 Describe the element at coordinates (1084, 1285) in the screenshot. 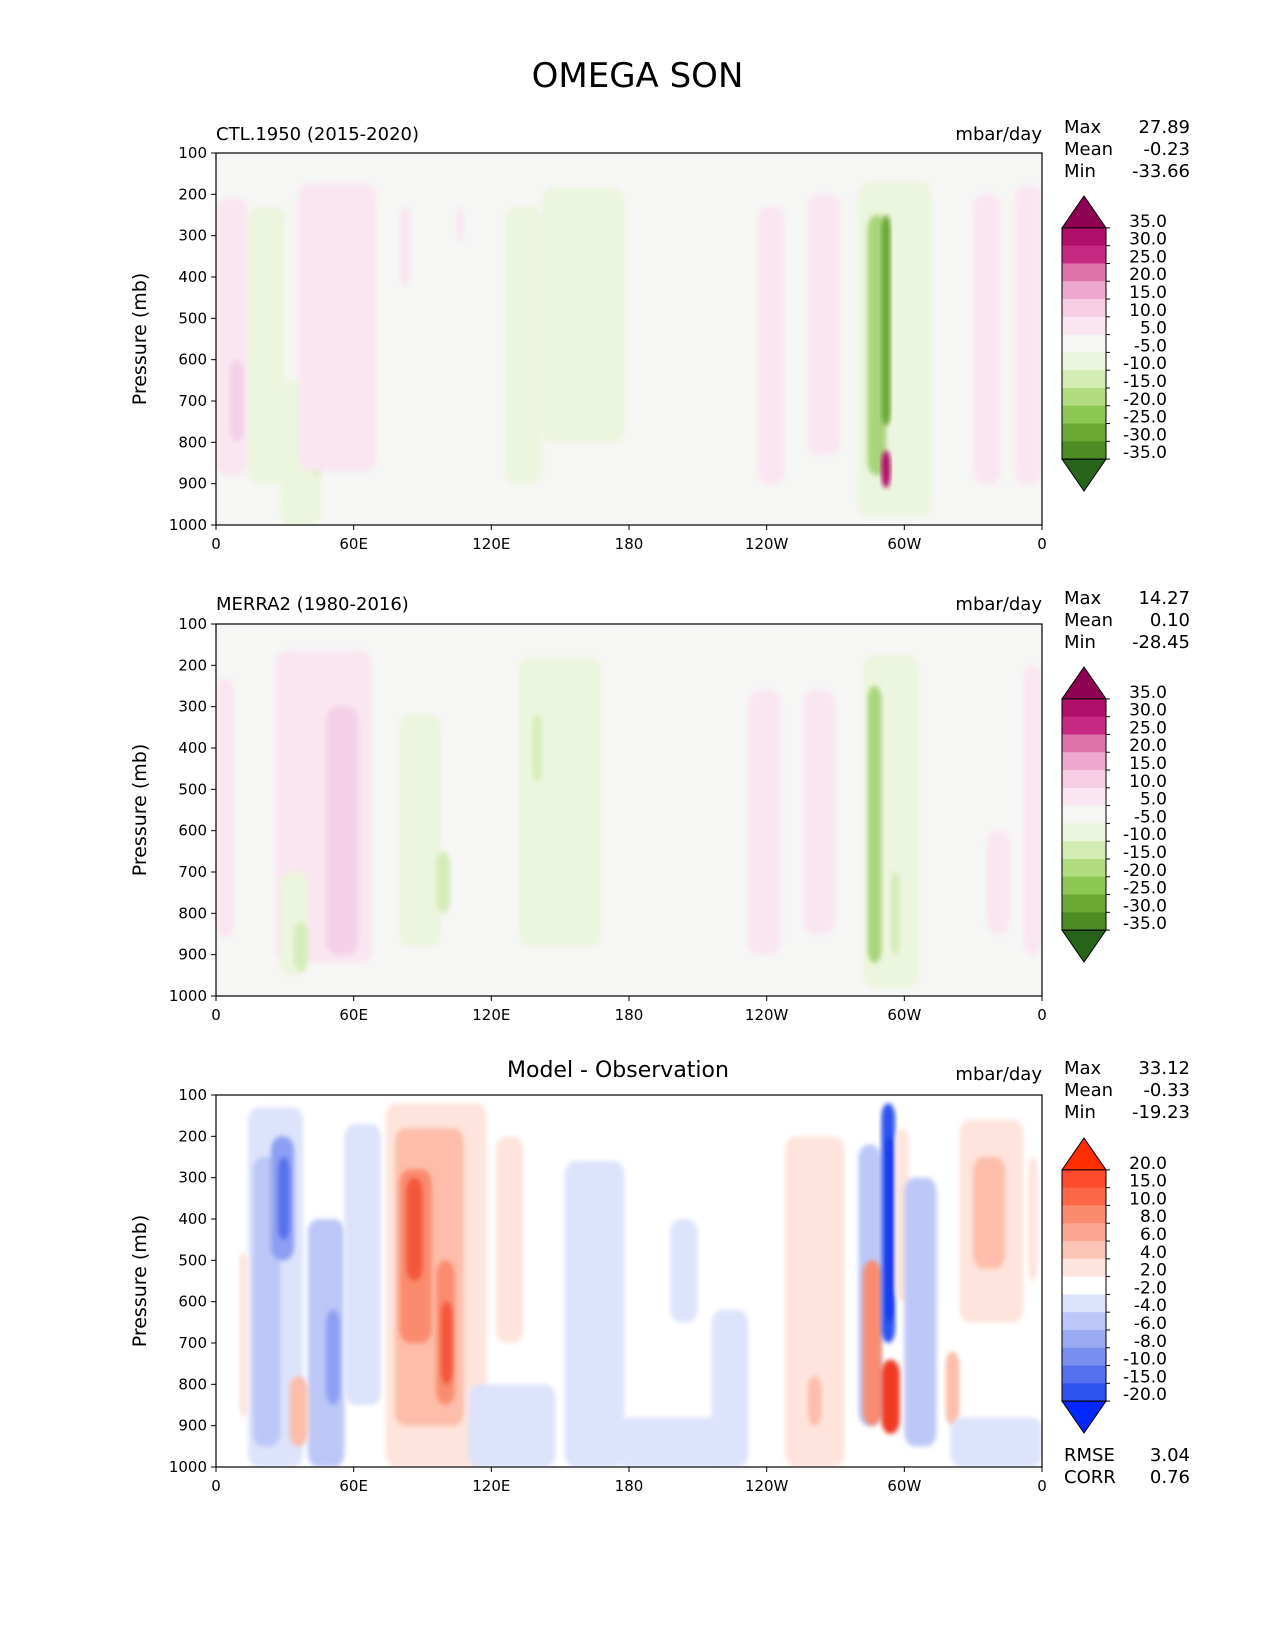

I see `colorbar-frame` at that location.